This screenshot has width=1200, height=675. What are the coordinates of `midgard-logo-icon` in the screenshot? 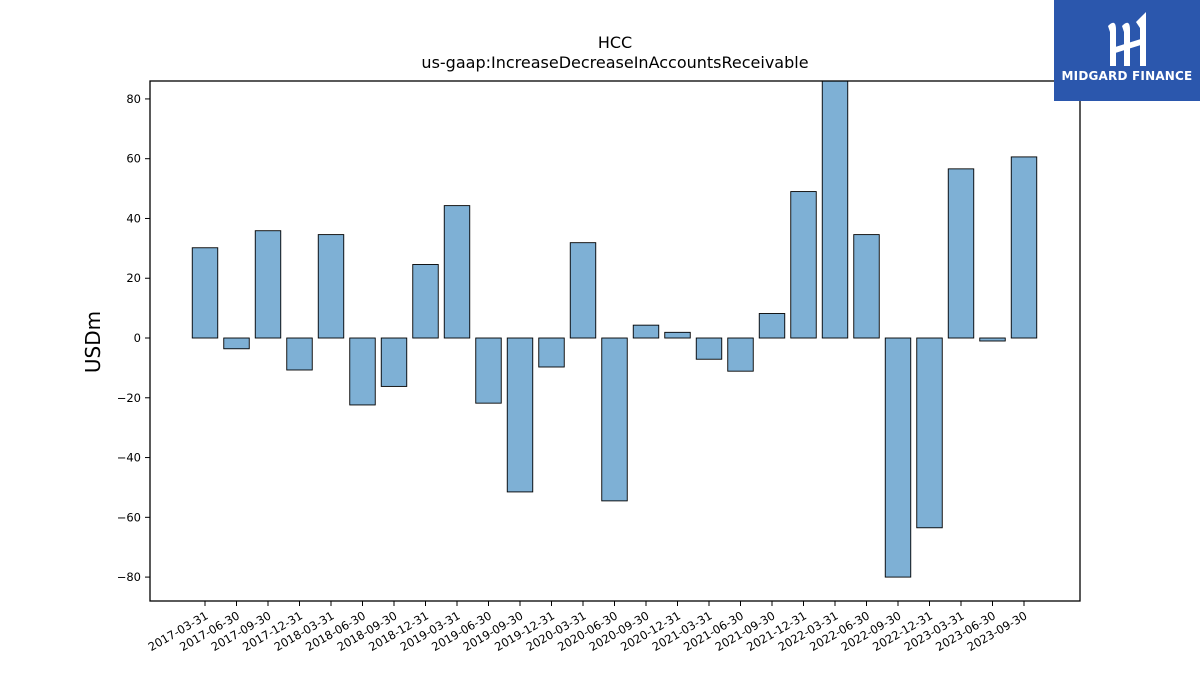 It's located at (1127, 39).